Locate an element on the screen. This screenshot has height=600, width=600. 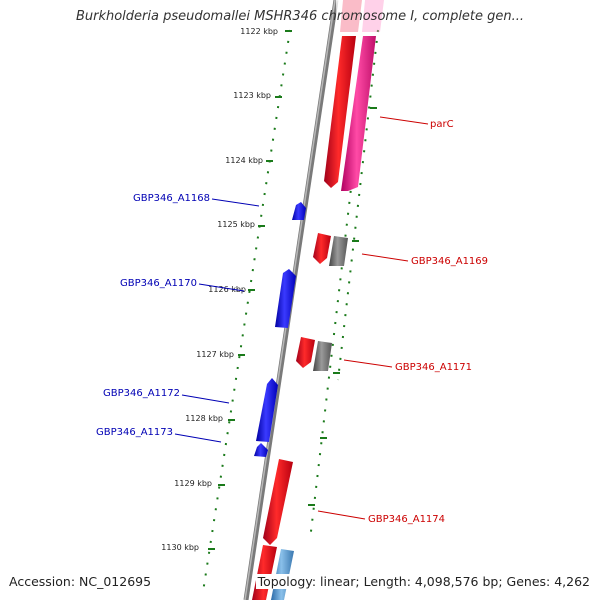
top-fade is located at coordinates (359, 18).